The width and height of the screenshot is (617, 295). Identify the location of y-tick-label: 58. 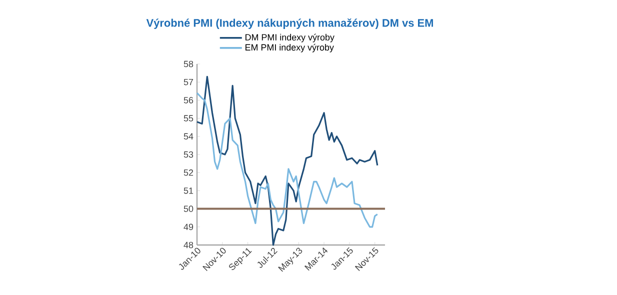
(189, 64).